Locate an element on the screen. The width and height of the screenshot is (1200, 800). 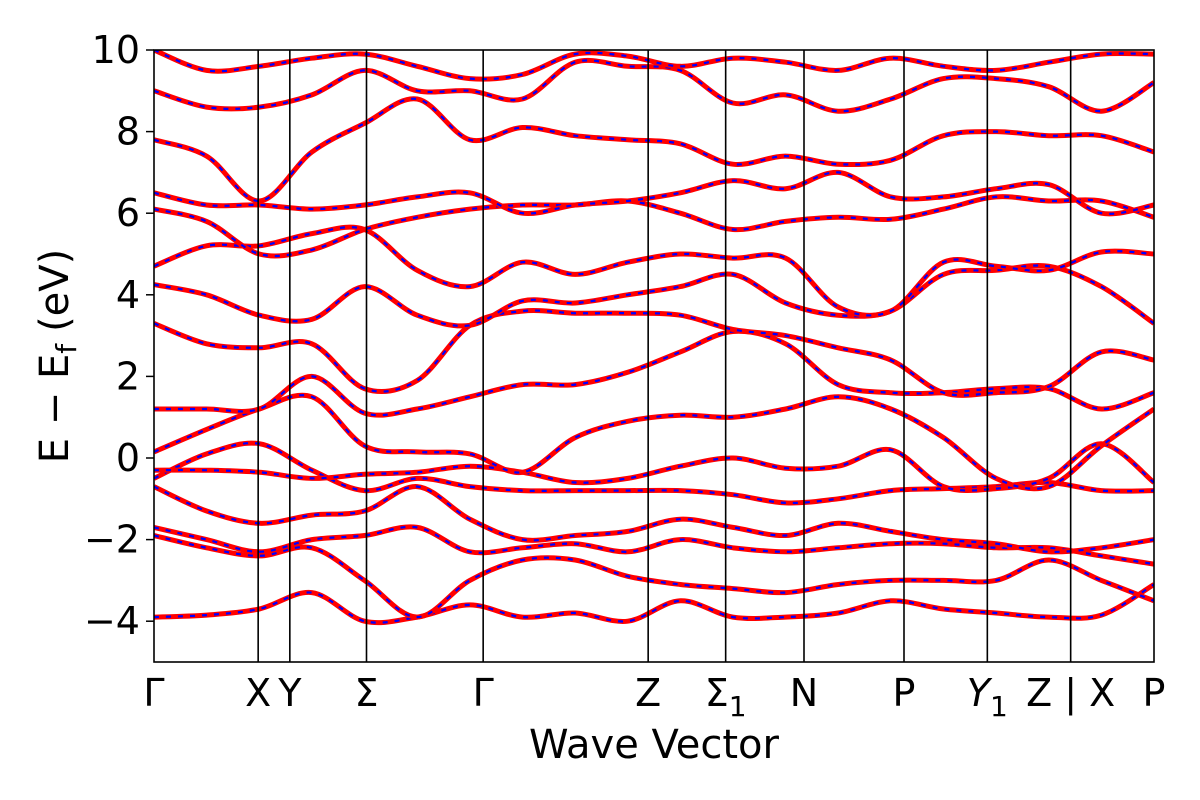
y-axis-title-unit: (eV) is located at coordinates (55, 290).